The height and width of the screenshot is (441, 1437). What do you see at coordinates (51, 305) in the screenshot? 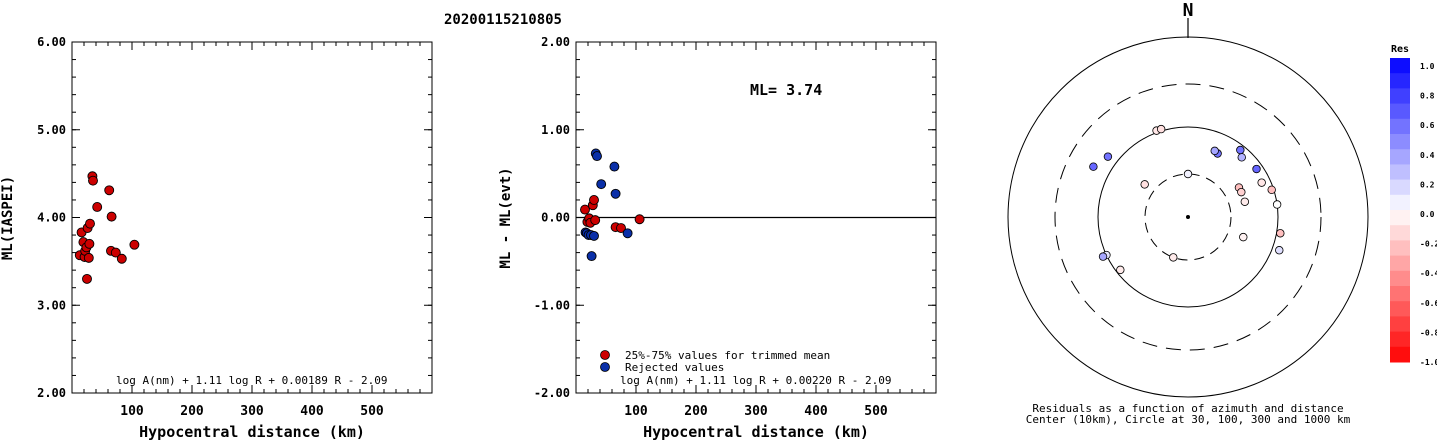
I see `y-tick-label: 3.00` at bounding box center [51, 305].